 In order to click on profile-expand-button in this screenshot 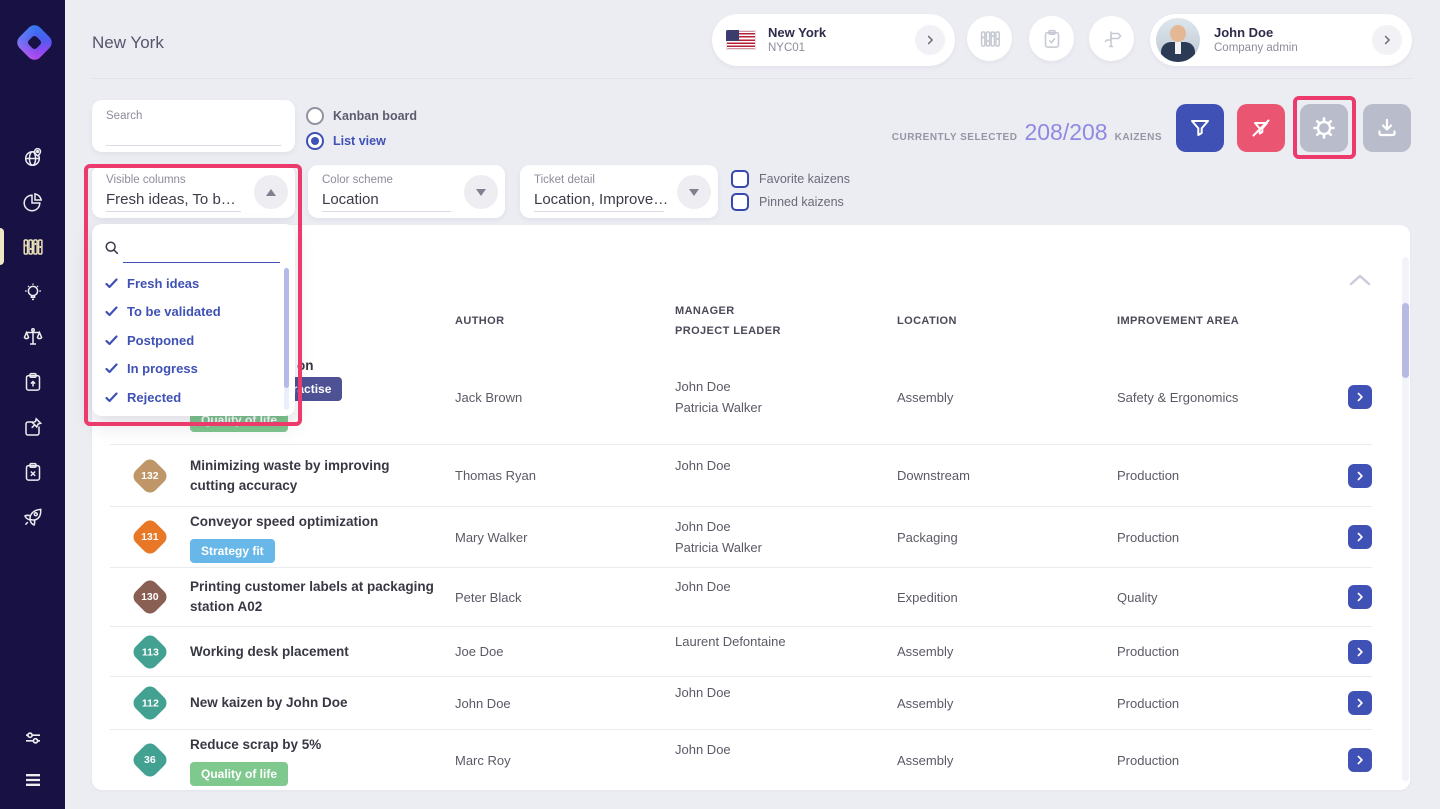, I will do `click(1387, 40)`.